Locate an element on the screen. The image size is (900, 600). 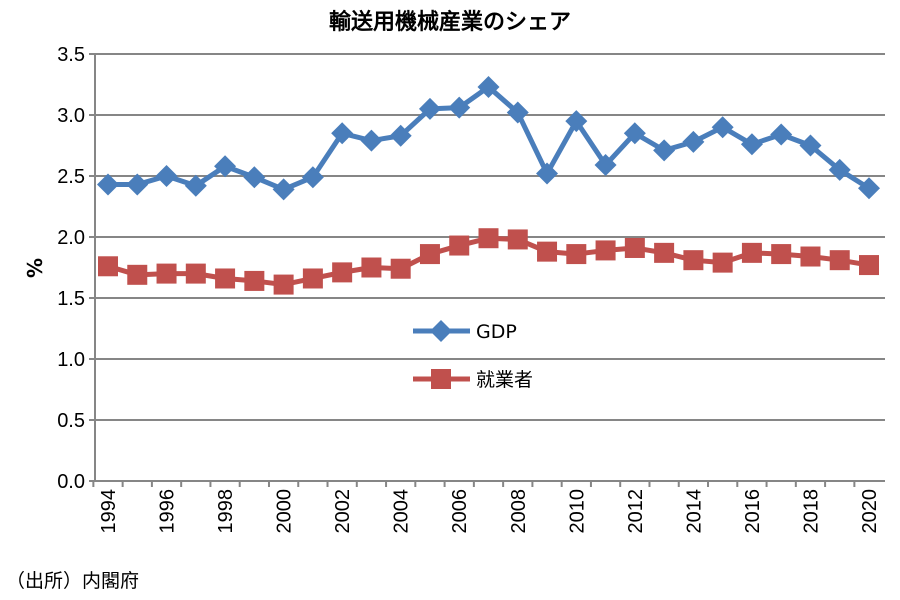
y-tick-label: 3.5 is located at coordinates (71, 55).